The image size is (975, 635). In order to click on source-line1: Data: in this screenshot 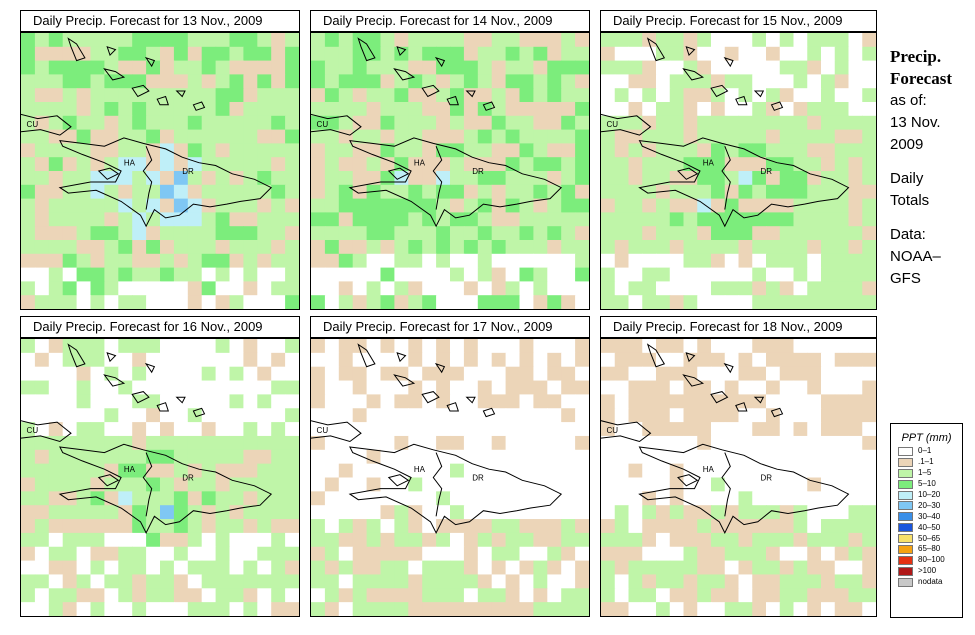, I will do `click(908, 234)`.